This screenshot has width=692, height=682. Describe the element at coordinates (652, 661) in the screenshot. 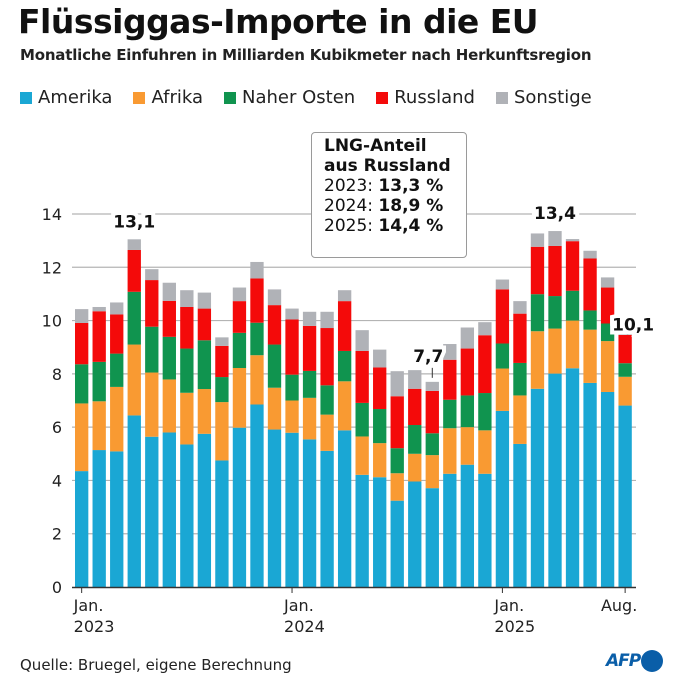

I see `afp-logo-dot-icon` at that location.